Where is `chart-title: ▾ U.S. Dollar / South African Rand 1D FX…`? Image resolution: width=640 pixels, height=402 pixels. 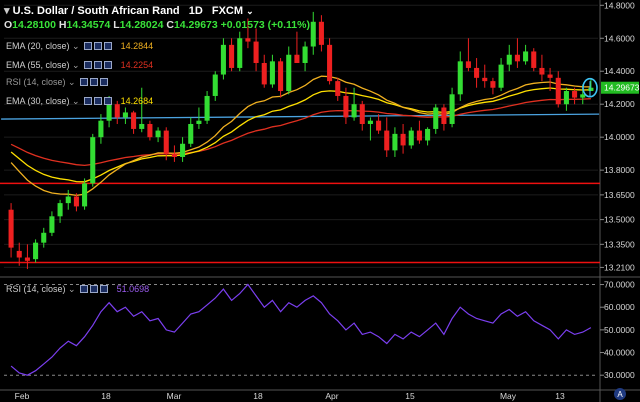 chart-title: ▾ U.S. Dollar / South African Rand 1D FX… is located at coordinates (129, 10).